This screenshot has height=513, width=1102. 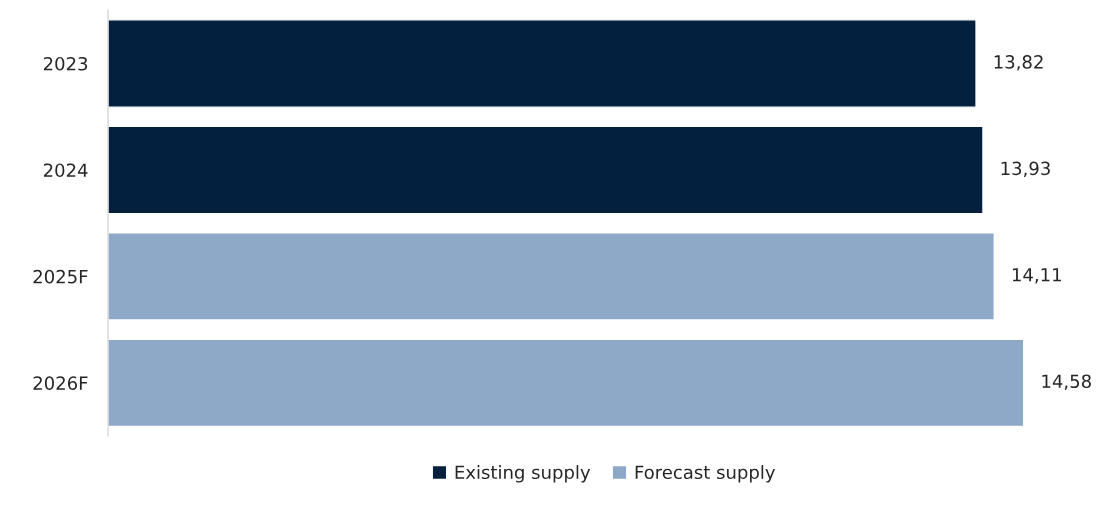 What do you see at coordinates (65, 63) in the screenshot?
I see `y-tick-label: 2023` at bounding box center [65, 63].